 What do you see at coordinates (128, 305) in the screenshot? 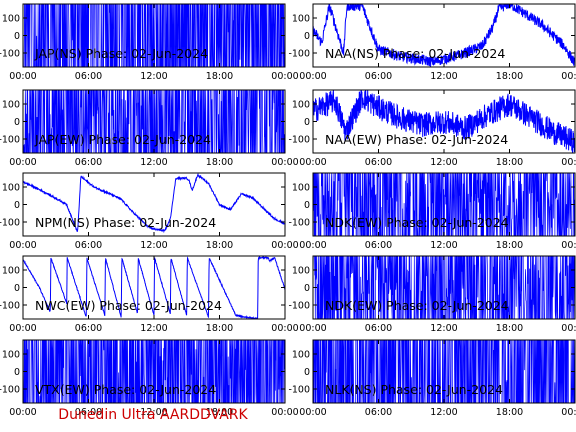
I see `panel-title: NWC(EW) Phase: 02-Jun-2024` at bounding box center [128, 305].